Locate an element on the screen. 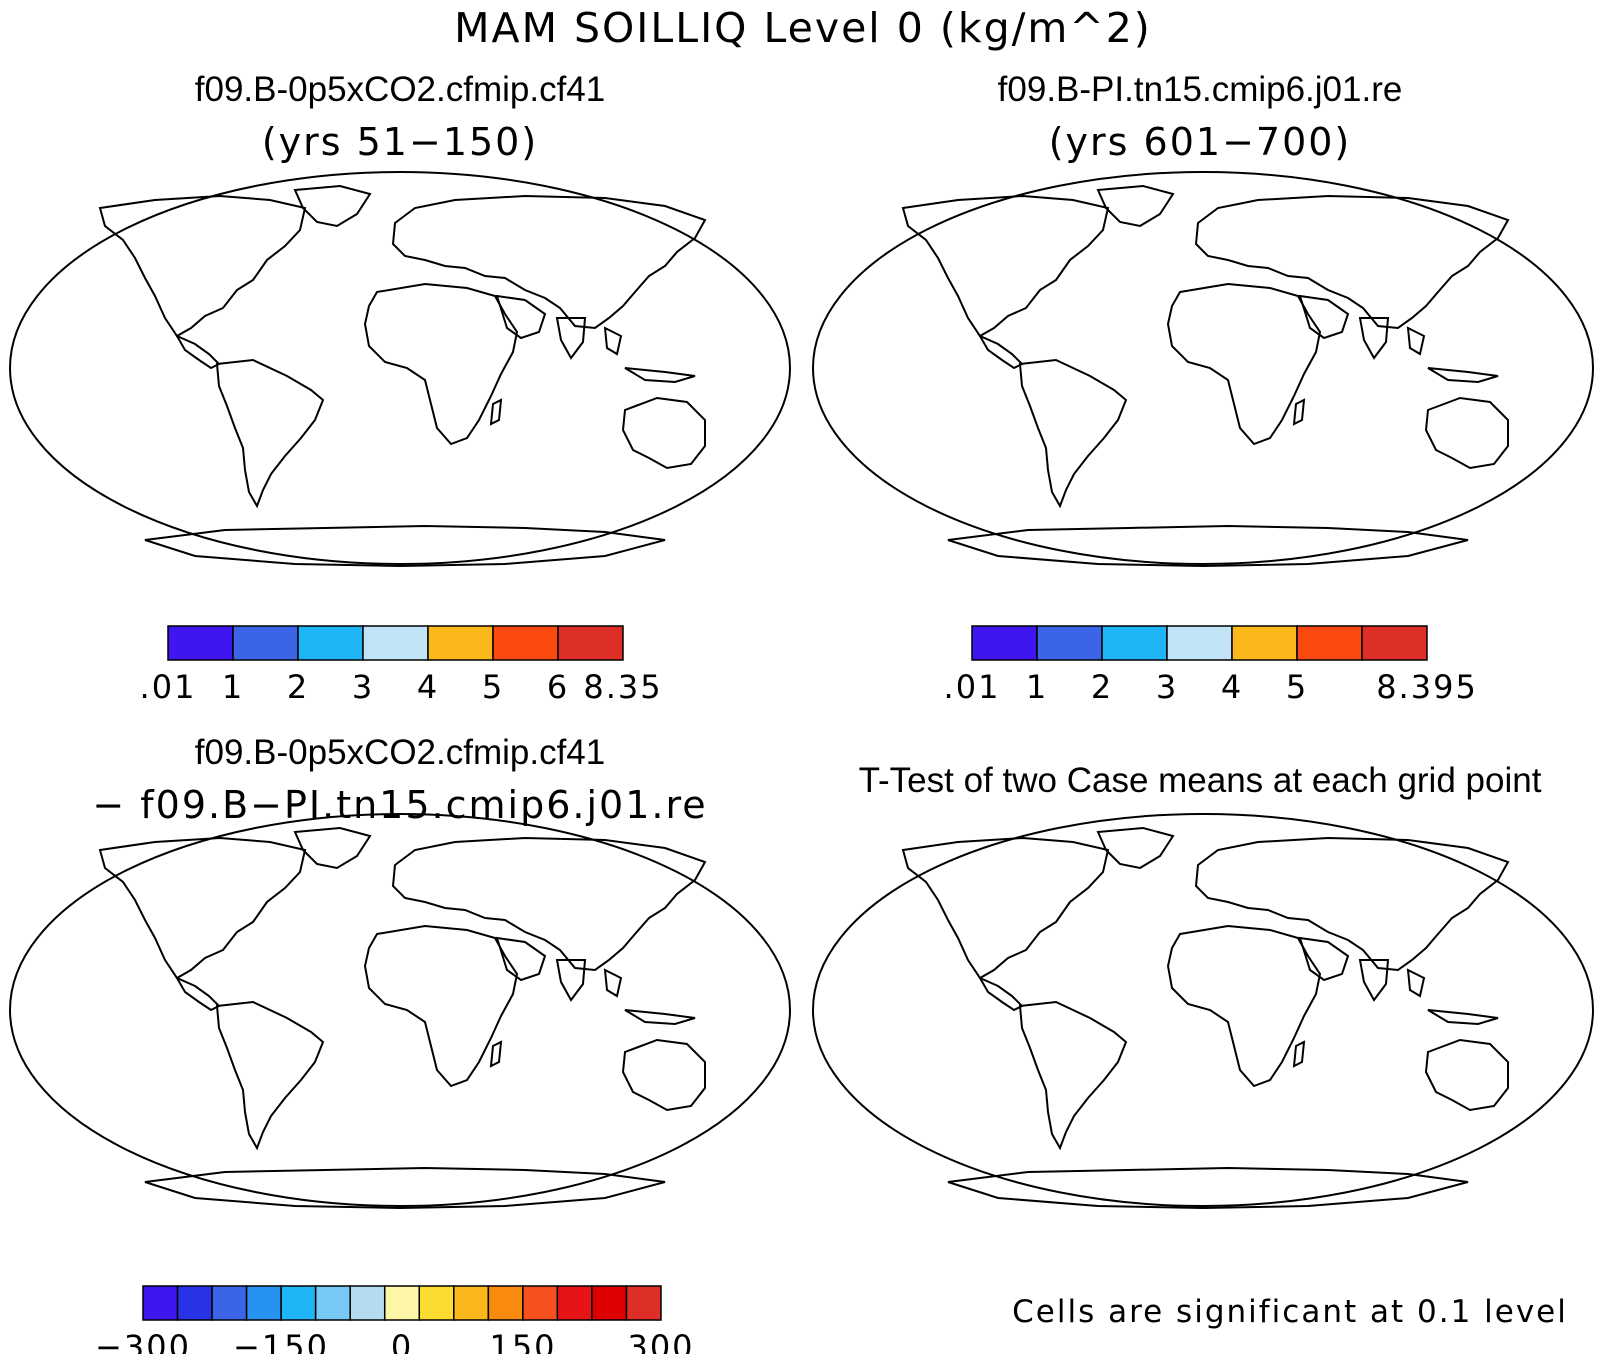  colorbar-difference: −300 −150 0 150 300 is located at coordinates (394, 1319).